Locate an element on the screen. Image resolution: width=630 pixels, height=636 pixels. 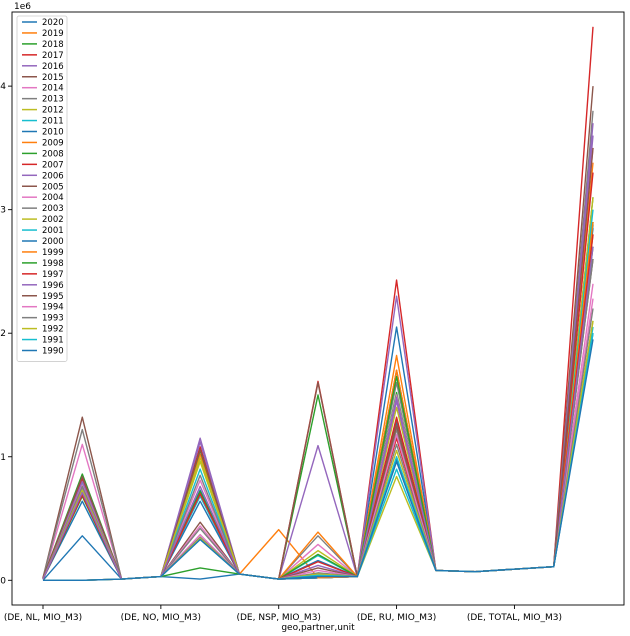
legend-label: 2001 is located at coordinates (53, 231).